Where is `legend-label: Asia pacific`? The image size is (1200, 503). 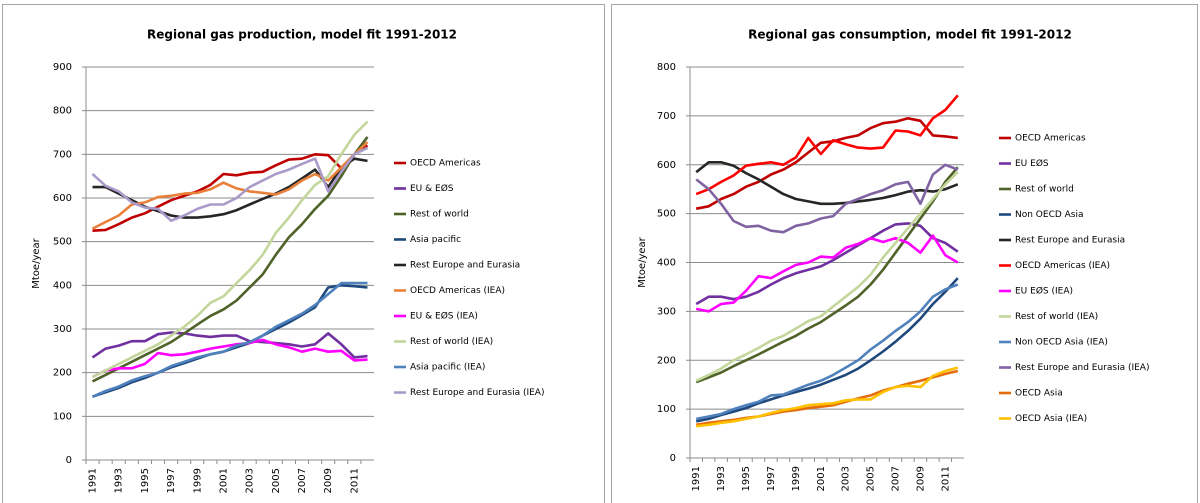
legend-label: Asia pacific is located at coordinates (435, 240).